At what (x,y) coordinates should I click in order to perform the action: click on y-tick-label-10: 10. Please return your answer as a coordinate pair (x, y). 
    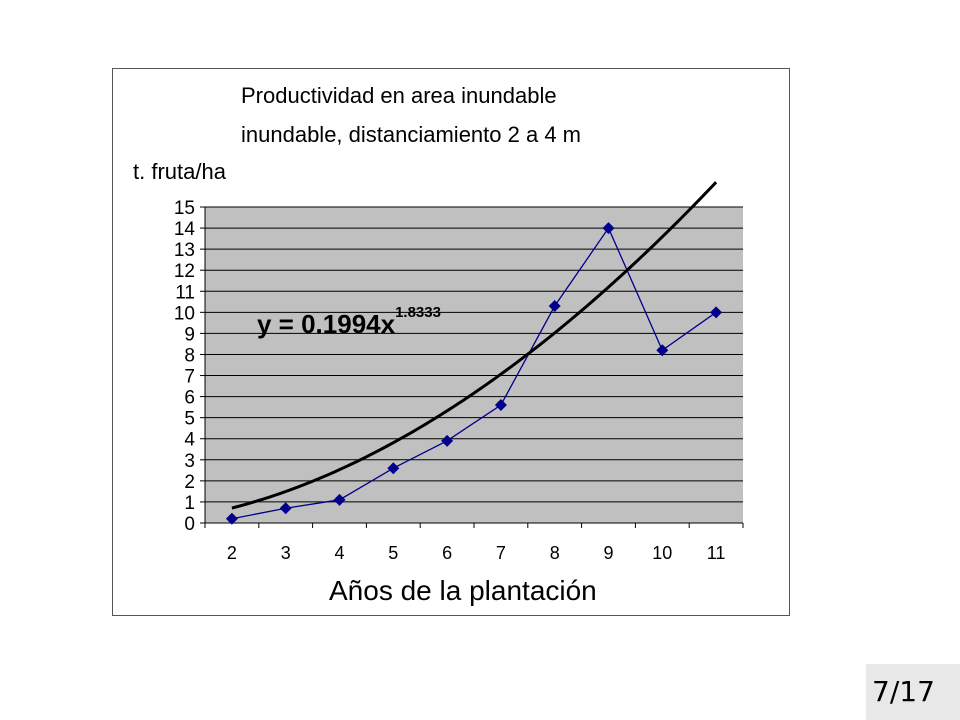
    Looking at the image, I should click on (184, 313).